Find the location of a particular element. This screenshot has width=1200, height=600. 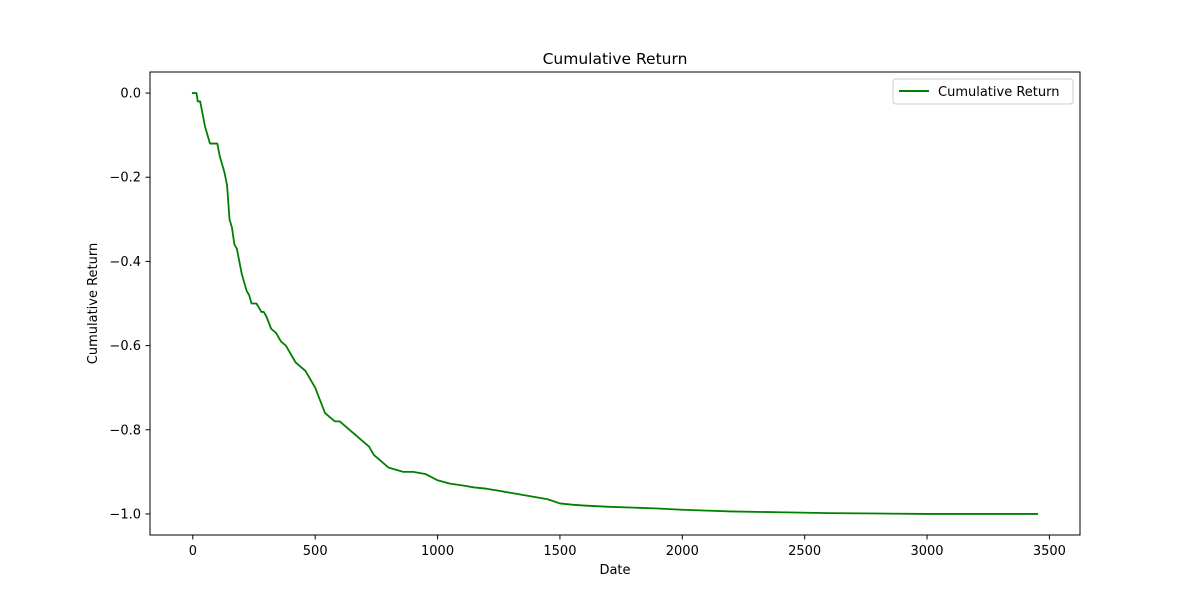

legend-label-cumulative-return: Cumulative Return is located at coordinates (998, 92).